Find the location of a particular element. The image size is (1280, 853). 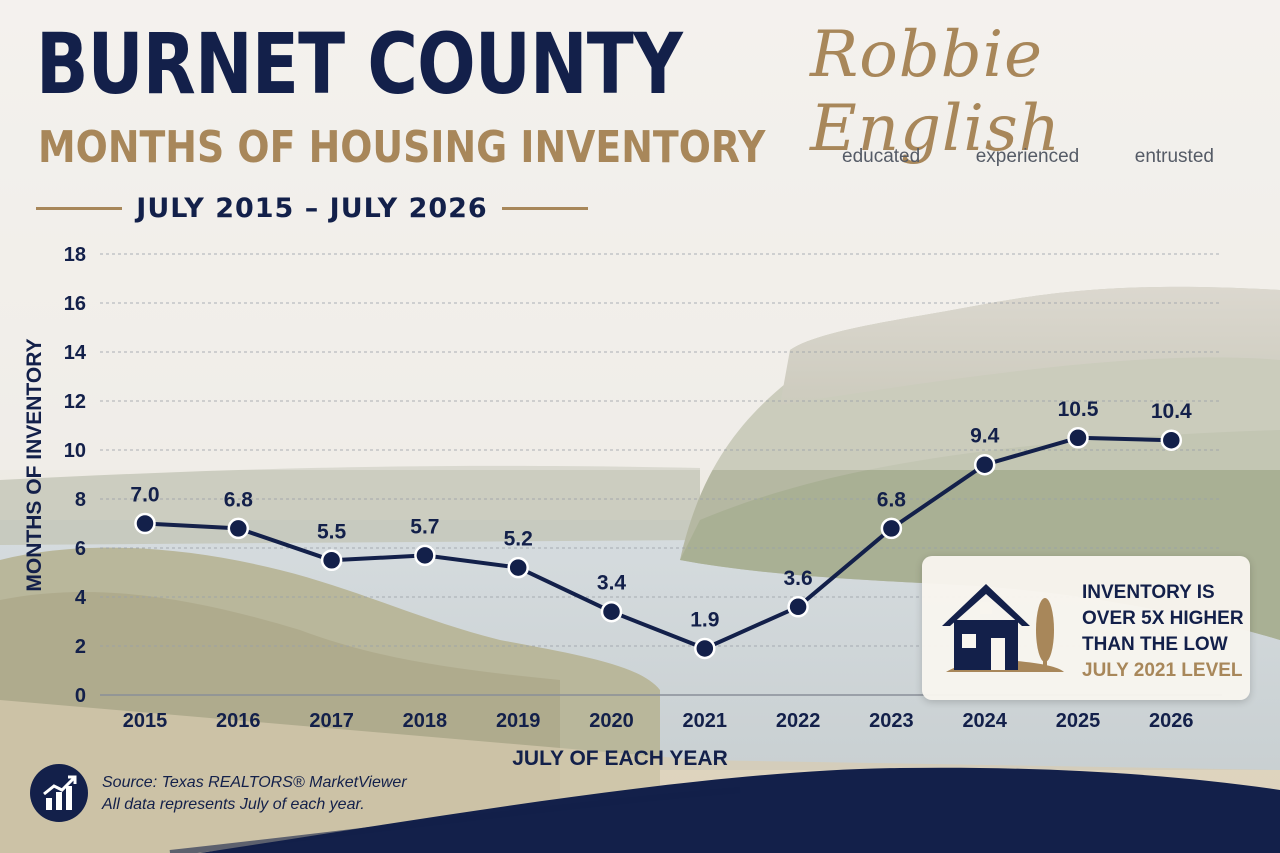

data-label: 9.4 is located at coordinates (985, 436).